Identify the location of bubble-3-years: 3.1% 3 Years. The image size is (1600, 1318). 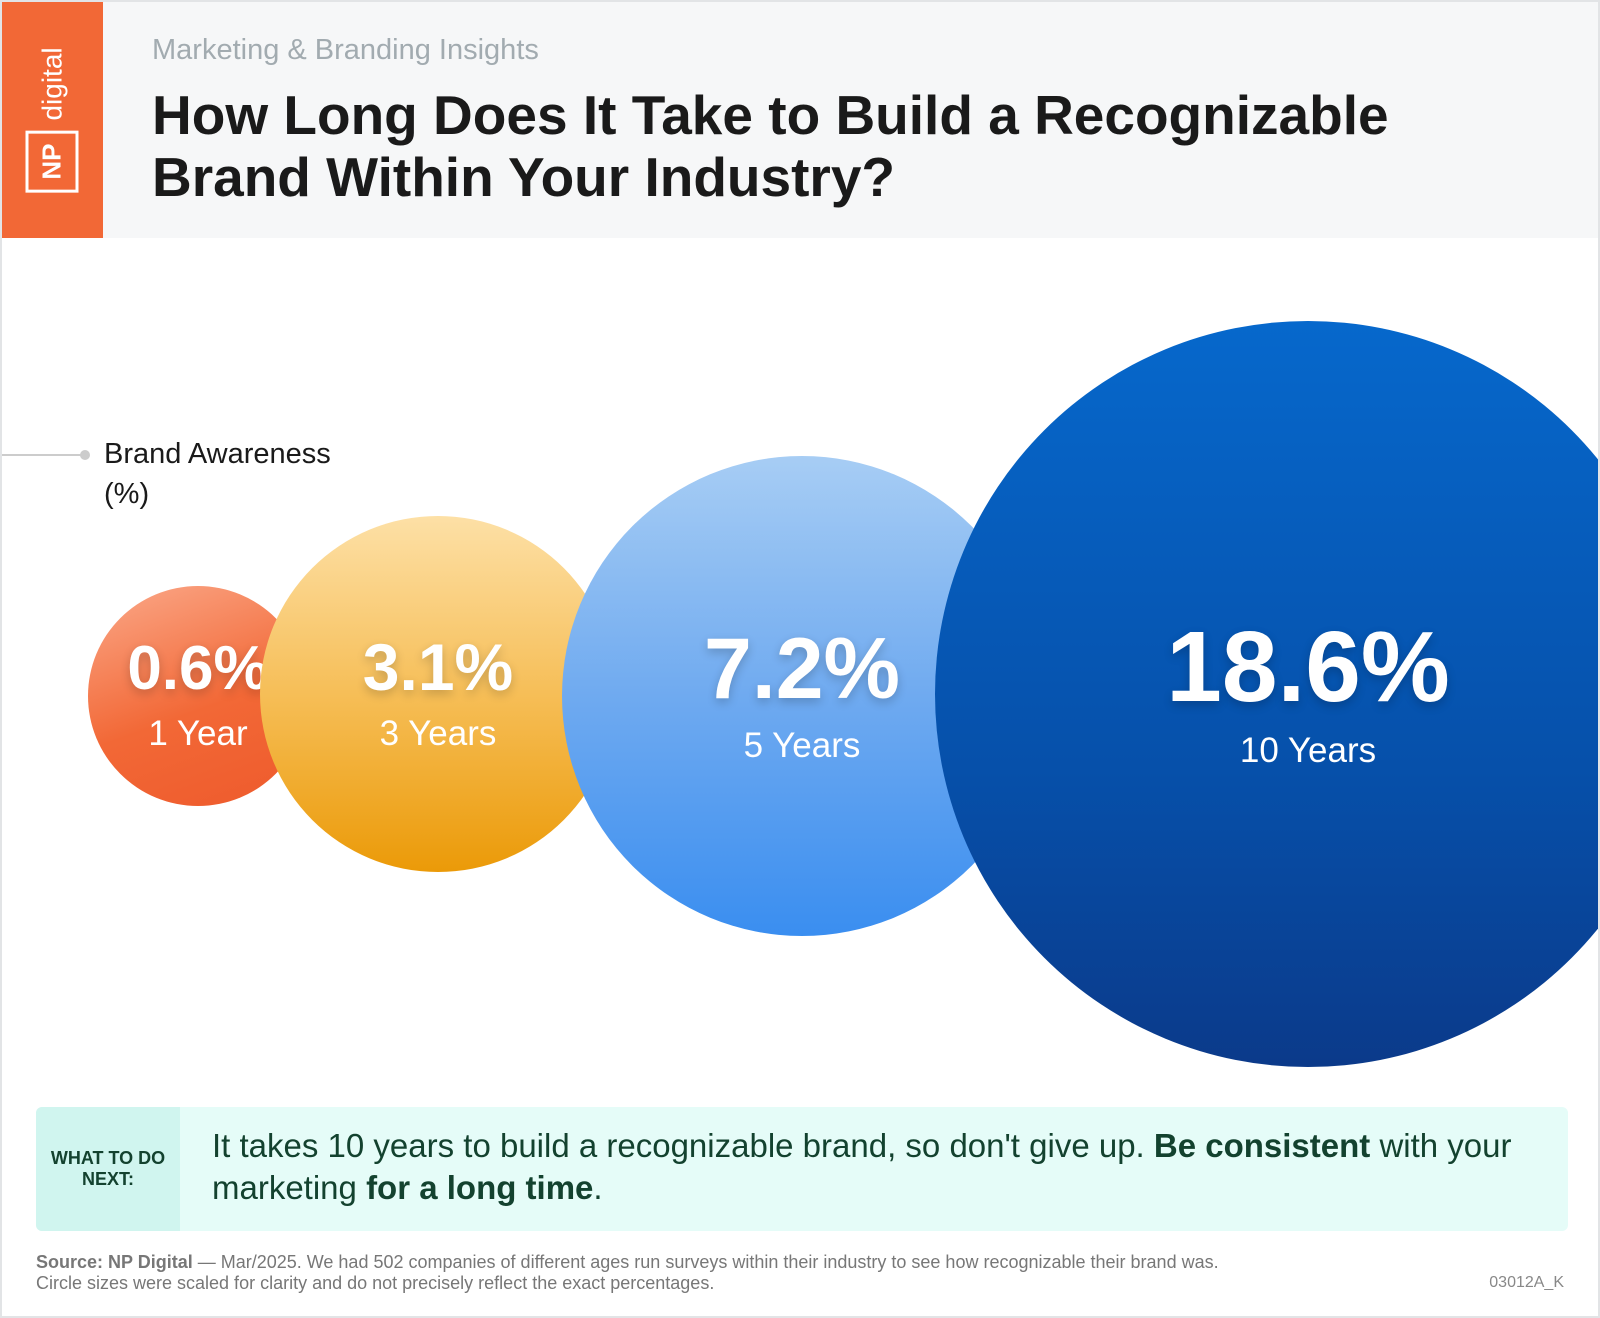
(438, 694).